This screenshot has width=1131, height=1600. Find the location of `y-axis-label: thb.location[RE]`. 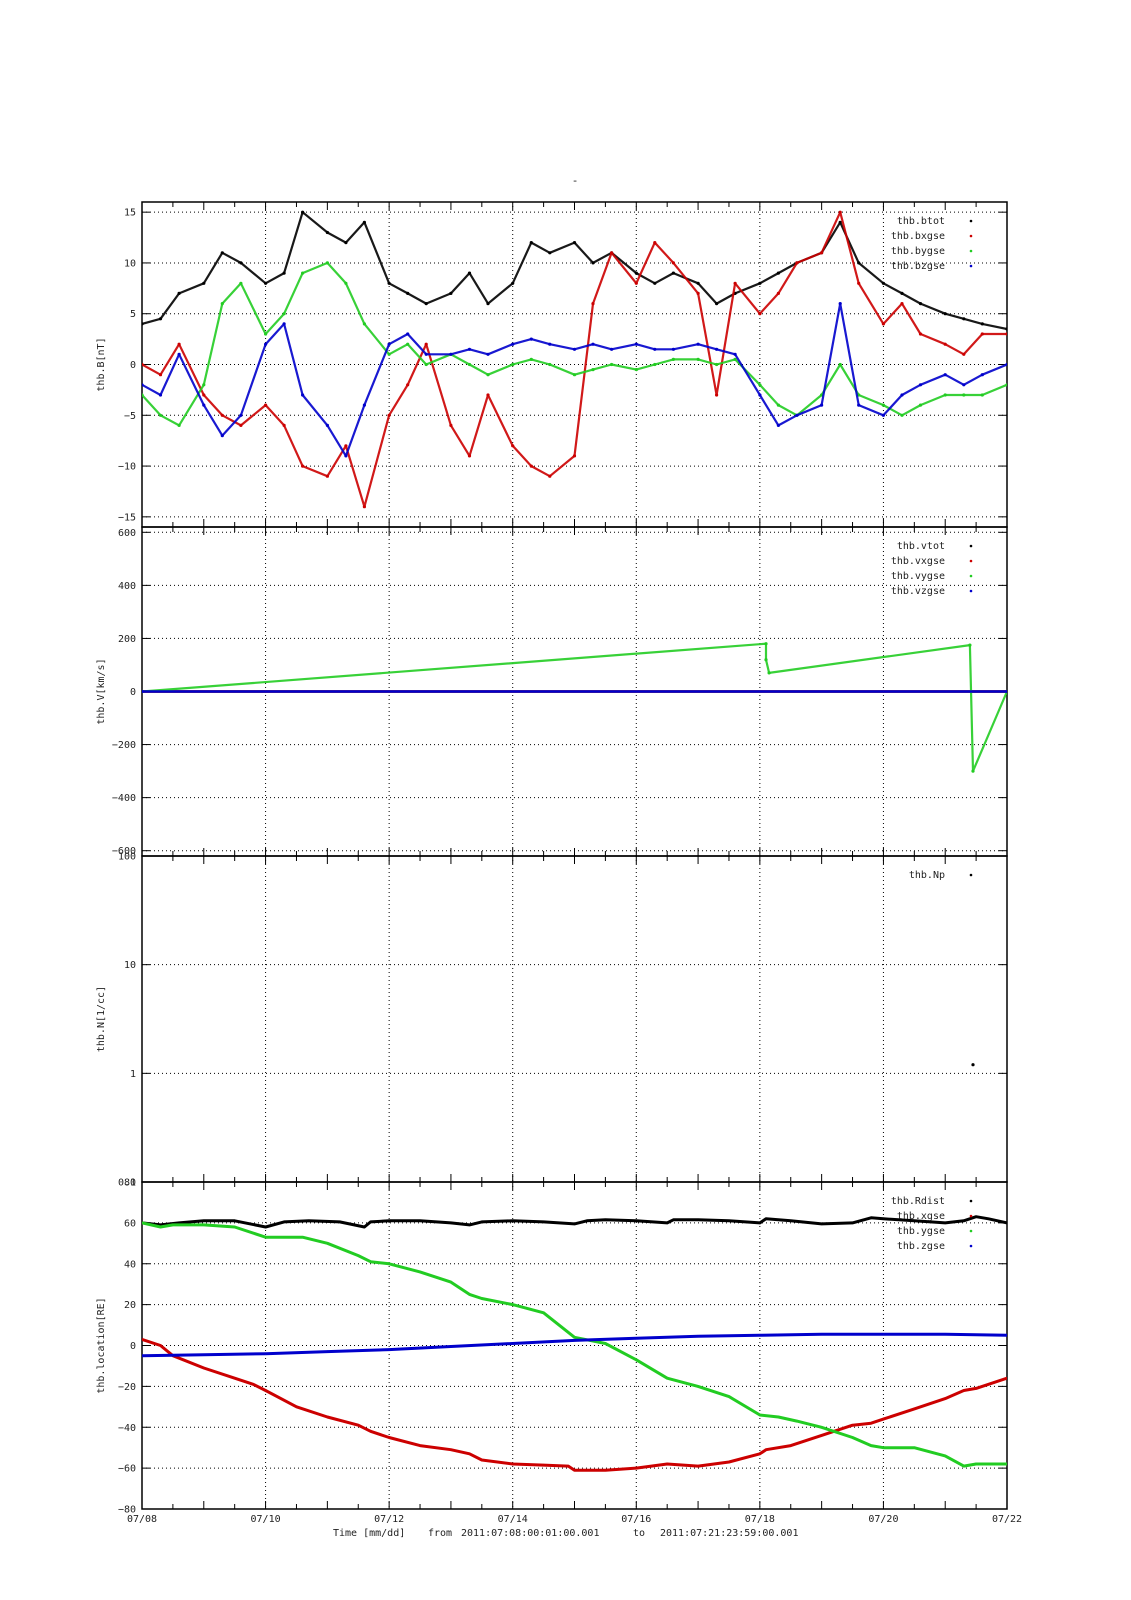

y-axis-label: thb.location[RE] is located at coordinates (101, 1345).